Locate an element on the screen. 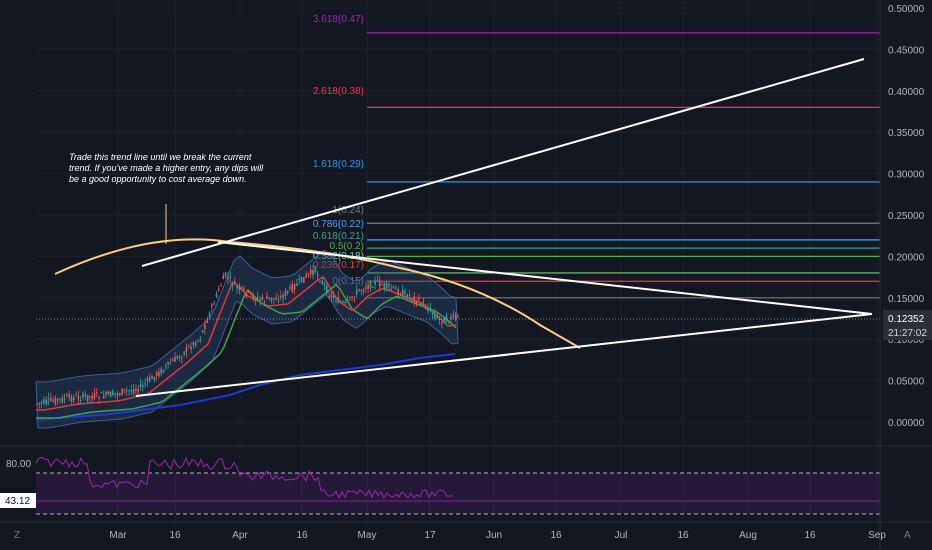 This screenshot has height=550, width=932. last-price-box is located at coordinates (907, 325).